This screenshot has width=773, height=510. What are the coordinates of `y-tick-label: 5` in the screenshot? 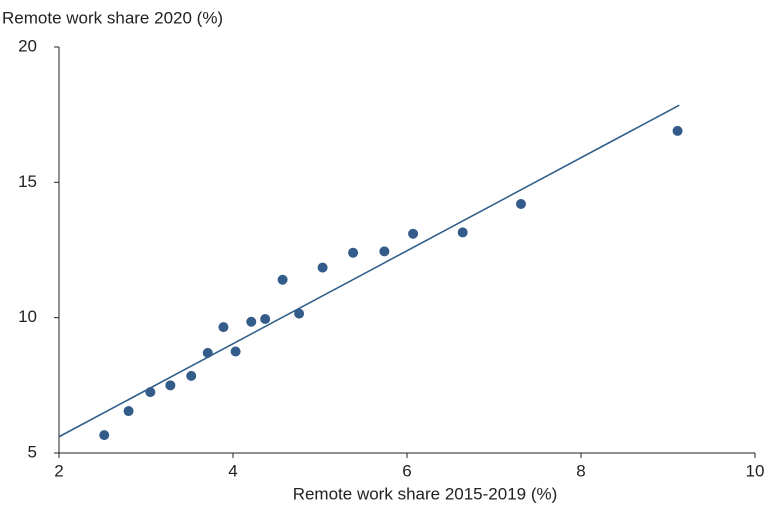 It's located at (32, 451).